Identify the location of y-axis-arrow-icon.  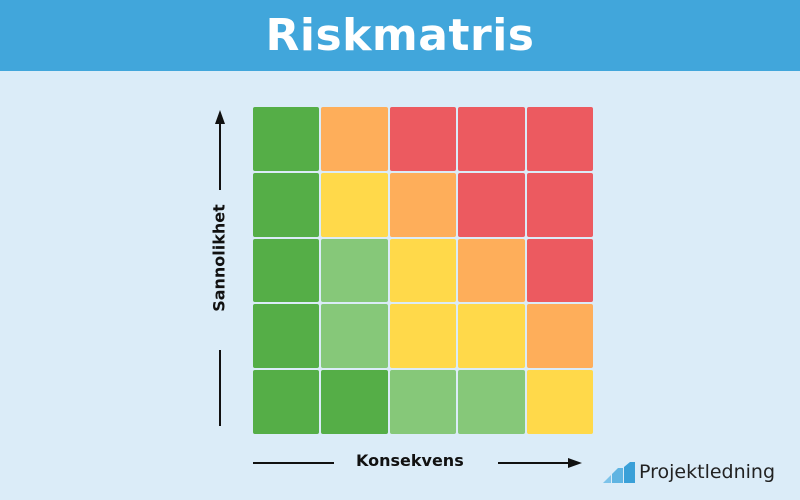
(220, 268).